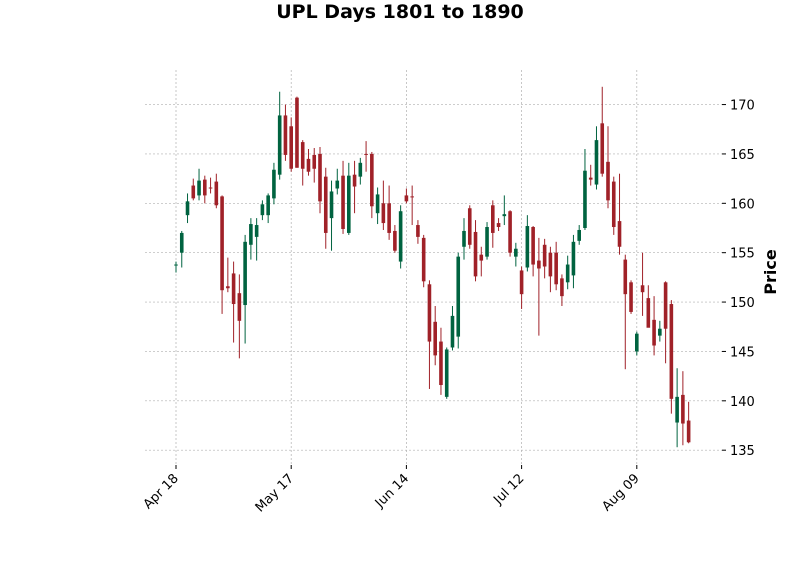 The width and height of the screenshot is (800, 575). What do you see at coordinates (508, 489) in the screenshot?
I see `x-tick-label: Jul 12` at bounding box center [508, 489].